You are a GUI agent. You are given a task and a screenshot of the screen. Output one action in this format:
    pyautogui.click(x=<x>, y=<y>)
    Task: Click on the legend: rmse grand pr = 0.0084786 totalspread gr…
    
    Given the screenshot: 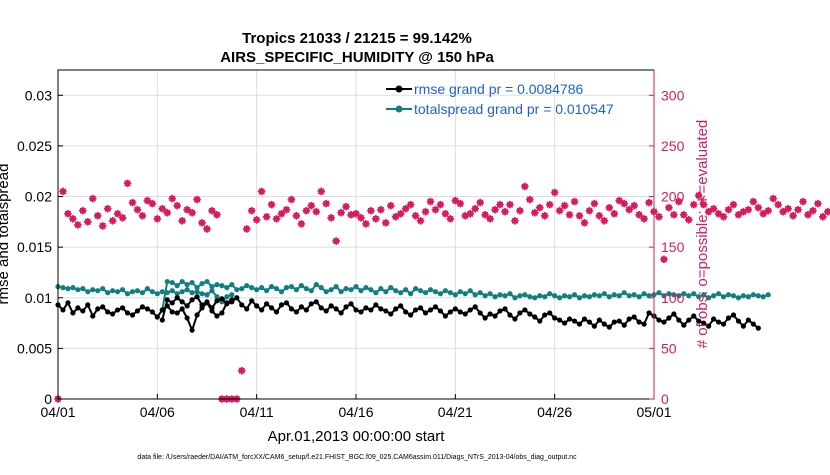 What is the action you would take?
    pyautogui.click(x=500, y=99)
    